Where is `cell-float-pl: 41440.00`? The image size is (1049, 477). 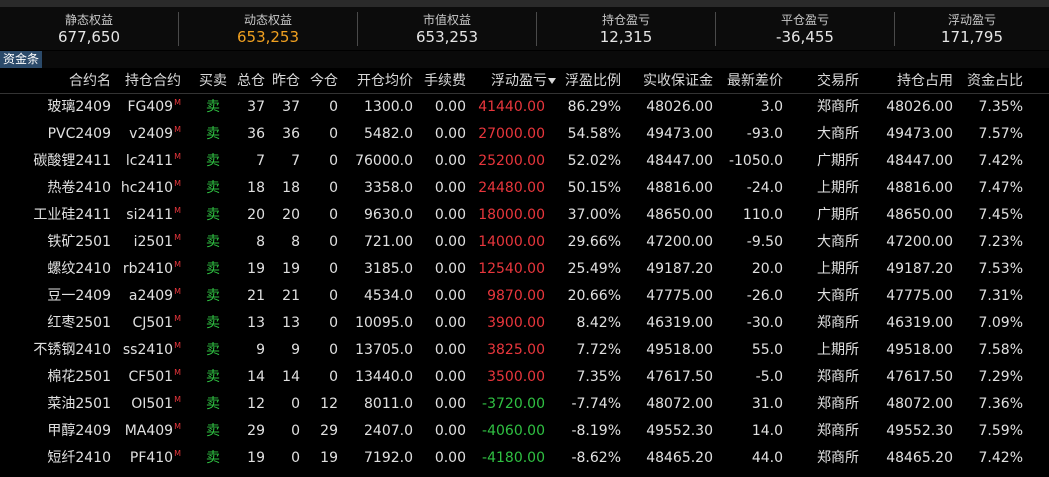
cell-float-pl: 41440.00 is located at coordinates (511, 107).